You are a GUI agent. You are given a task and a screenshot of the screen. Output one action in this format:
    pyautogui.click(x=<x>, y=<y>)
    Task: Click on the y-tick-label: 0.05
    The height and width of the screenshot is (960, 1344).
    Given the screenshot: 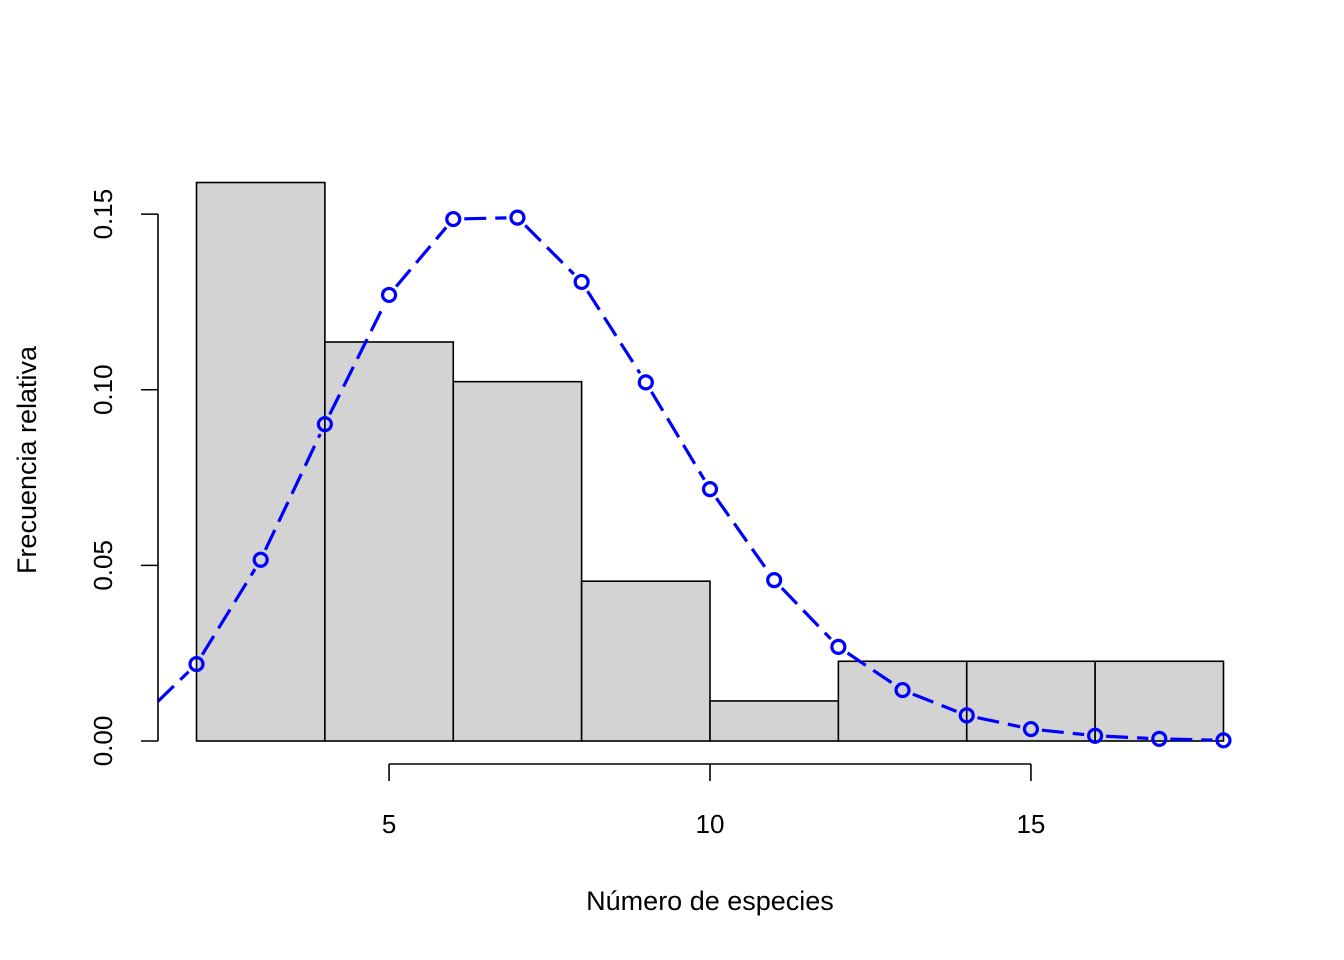 What is the action you would take?
    pyautogui.click(x=103, y=565)
    